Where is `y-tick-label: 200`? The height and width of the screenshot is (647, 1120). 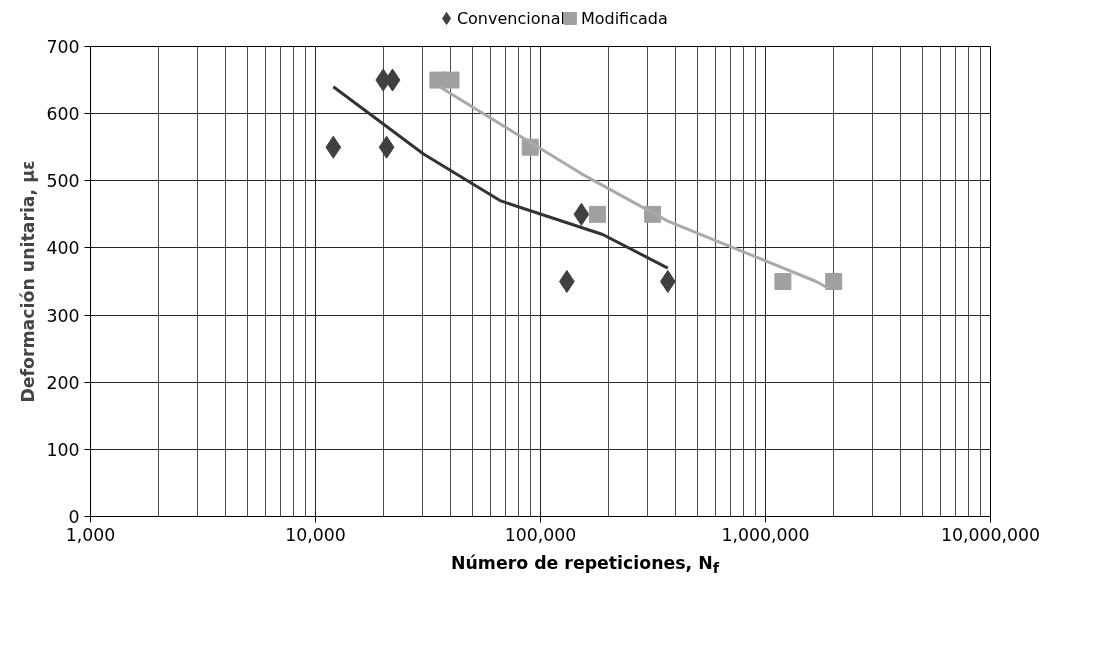
y-tick-label: 200 is located at coordinates (63, 382).